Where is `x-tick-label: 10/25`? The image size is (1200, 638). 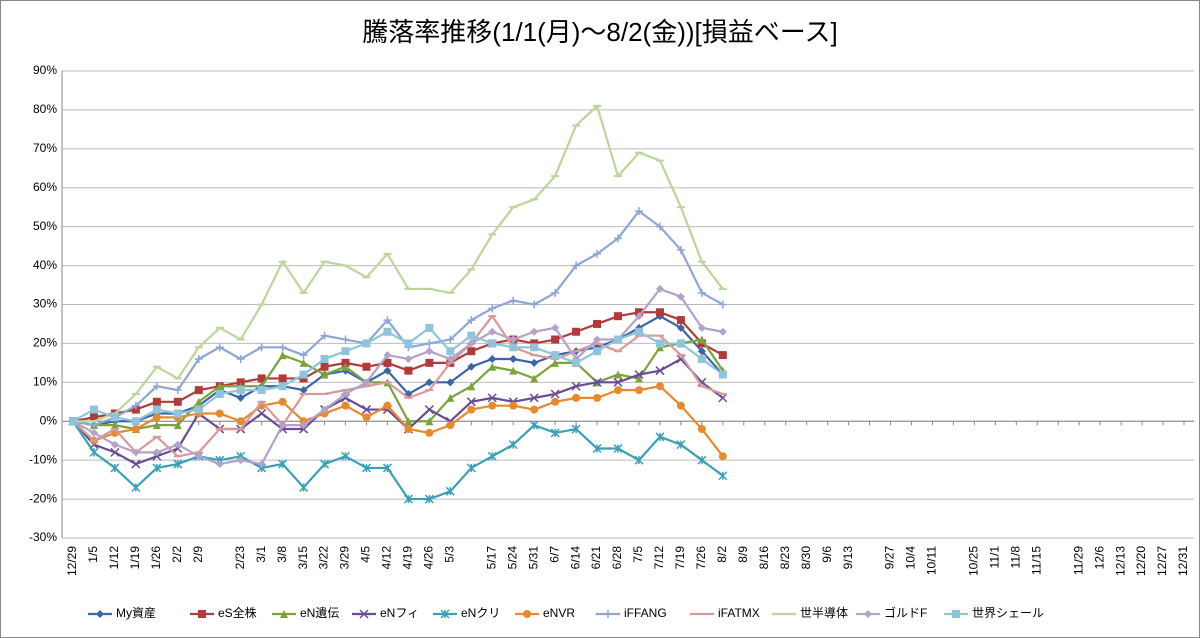 x-tick-label: 10/25 is located at coordinates (974, 561).